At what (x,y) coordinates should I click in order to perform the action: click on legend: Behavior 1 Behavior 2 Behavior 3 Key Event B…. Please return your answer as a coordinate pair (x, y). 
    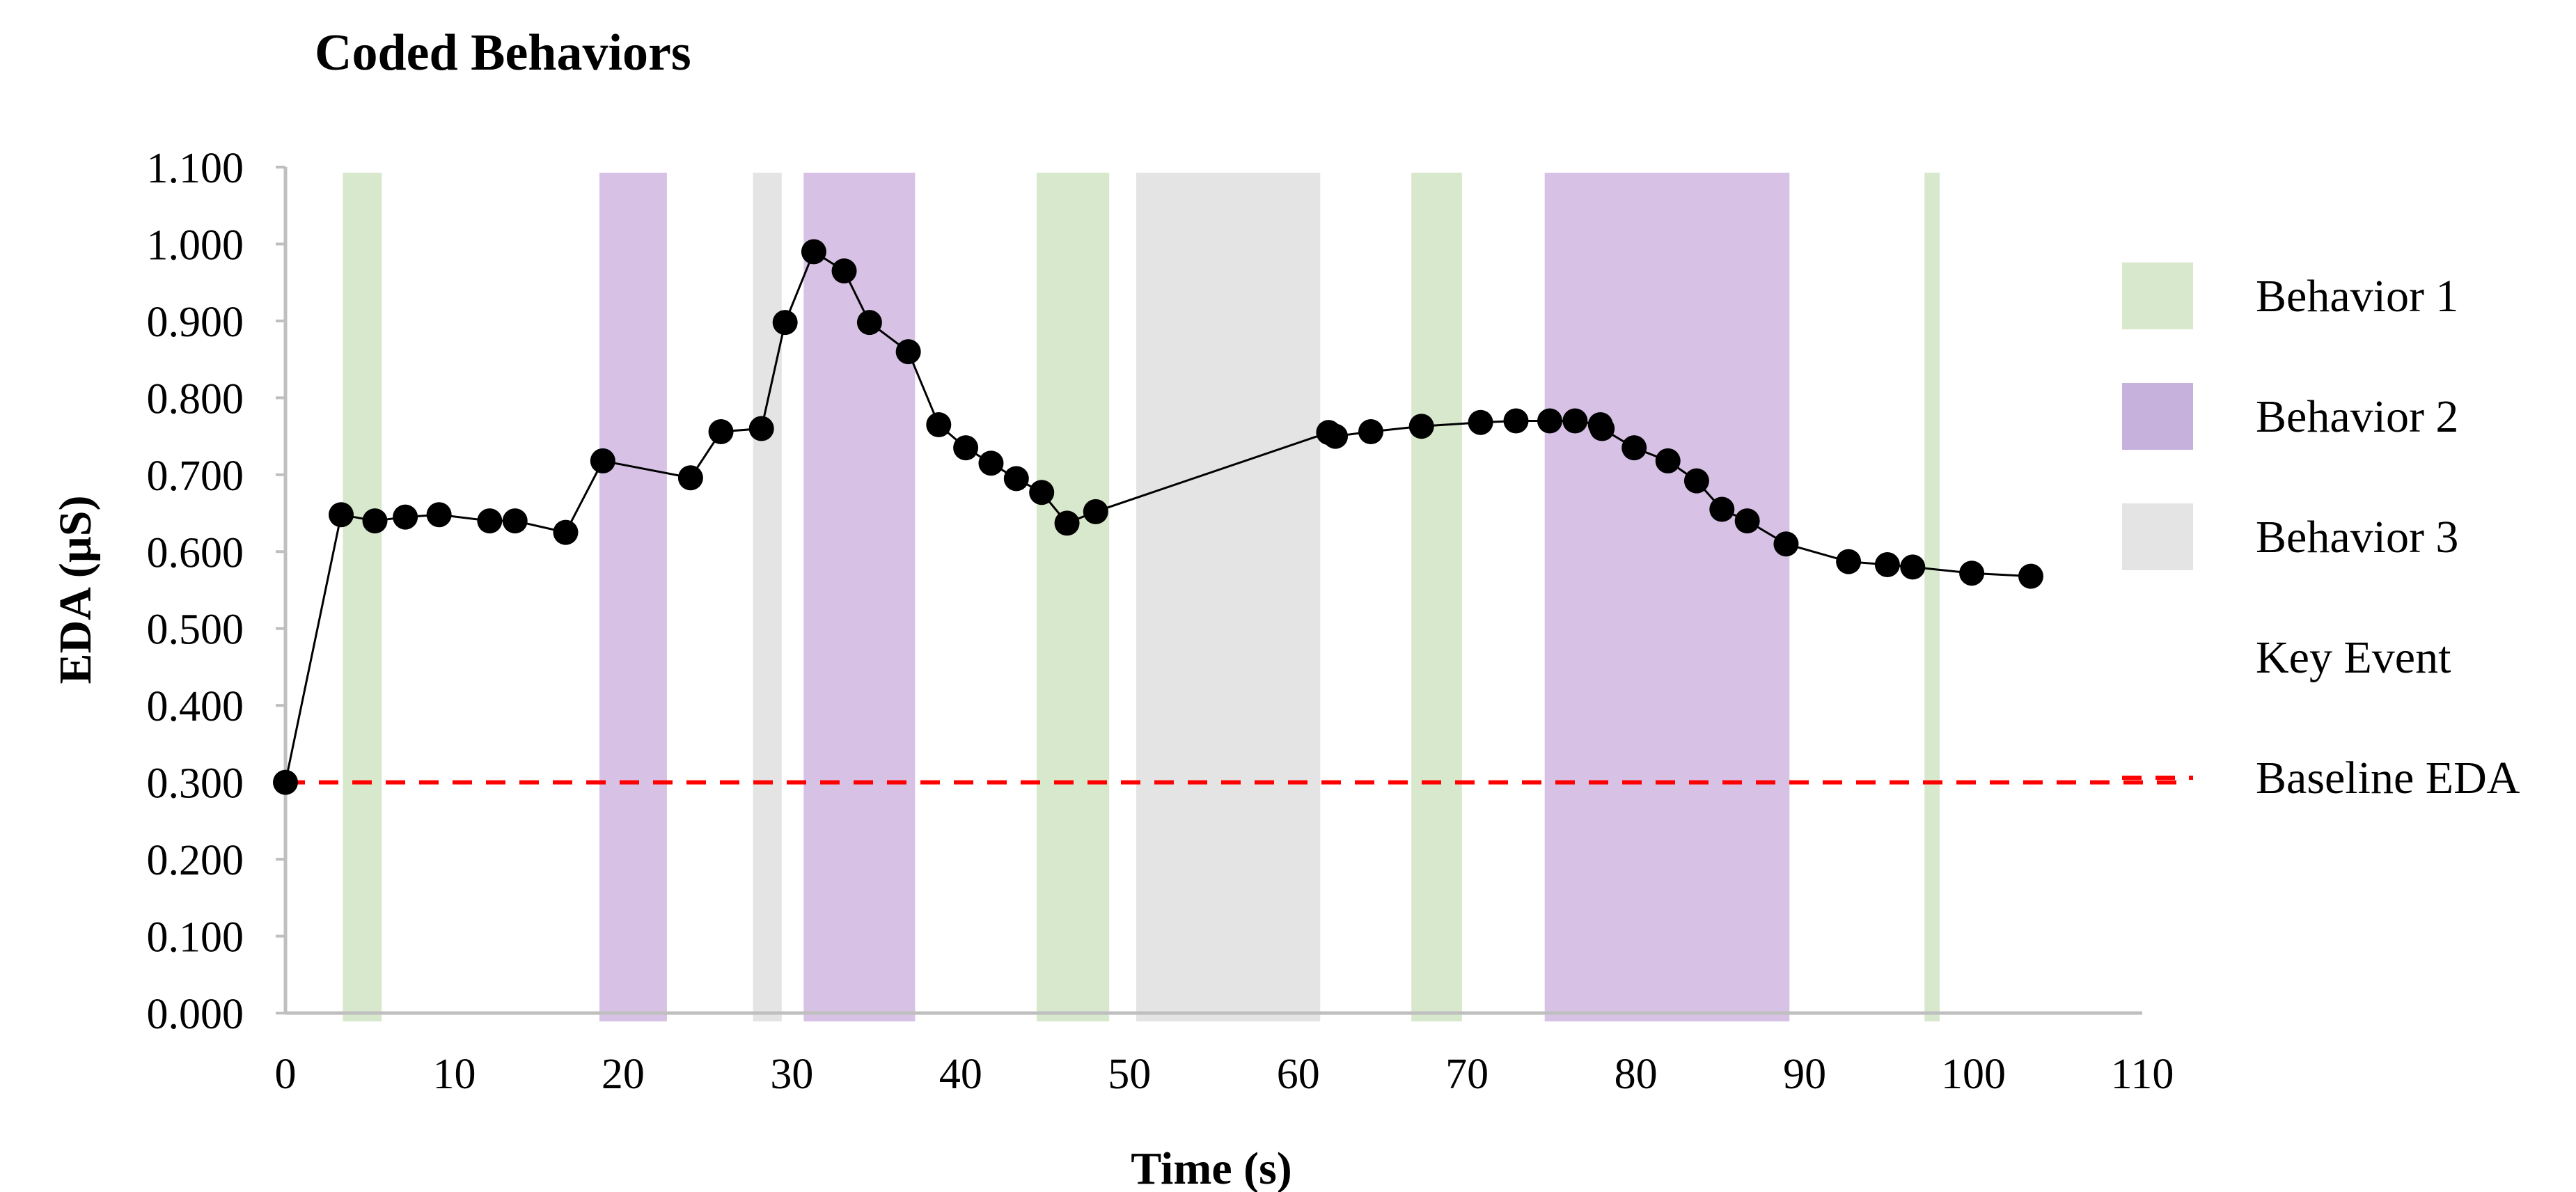
    Looking at the image, I should click on (2321, 532).